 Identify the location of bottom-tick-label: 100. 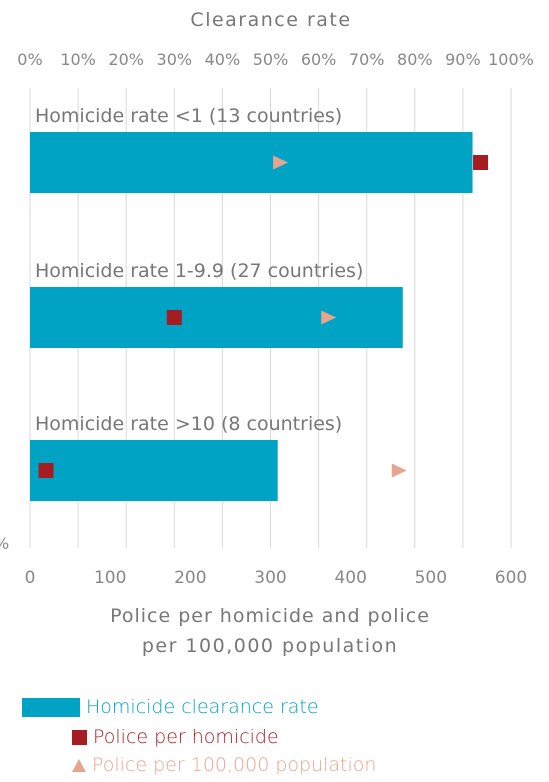
(110, 578).